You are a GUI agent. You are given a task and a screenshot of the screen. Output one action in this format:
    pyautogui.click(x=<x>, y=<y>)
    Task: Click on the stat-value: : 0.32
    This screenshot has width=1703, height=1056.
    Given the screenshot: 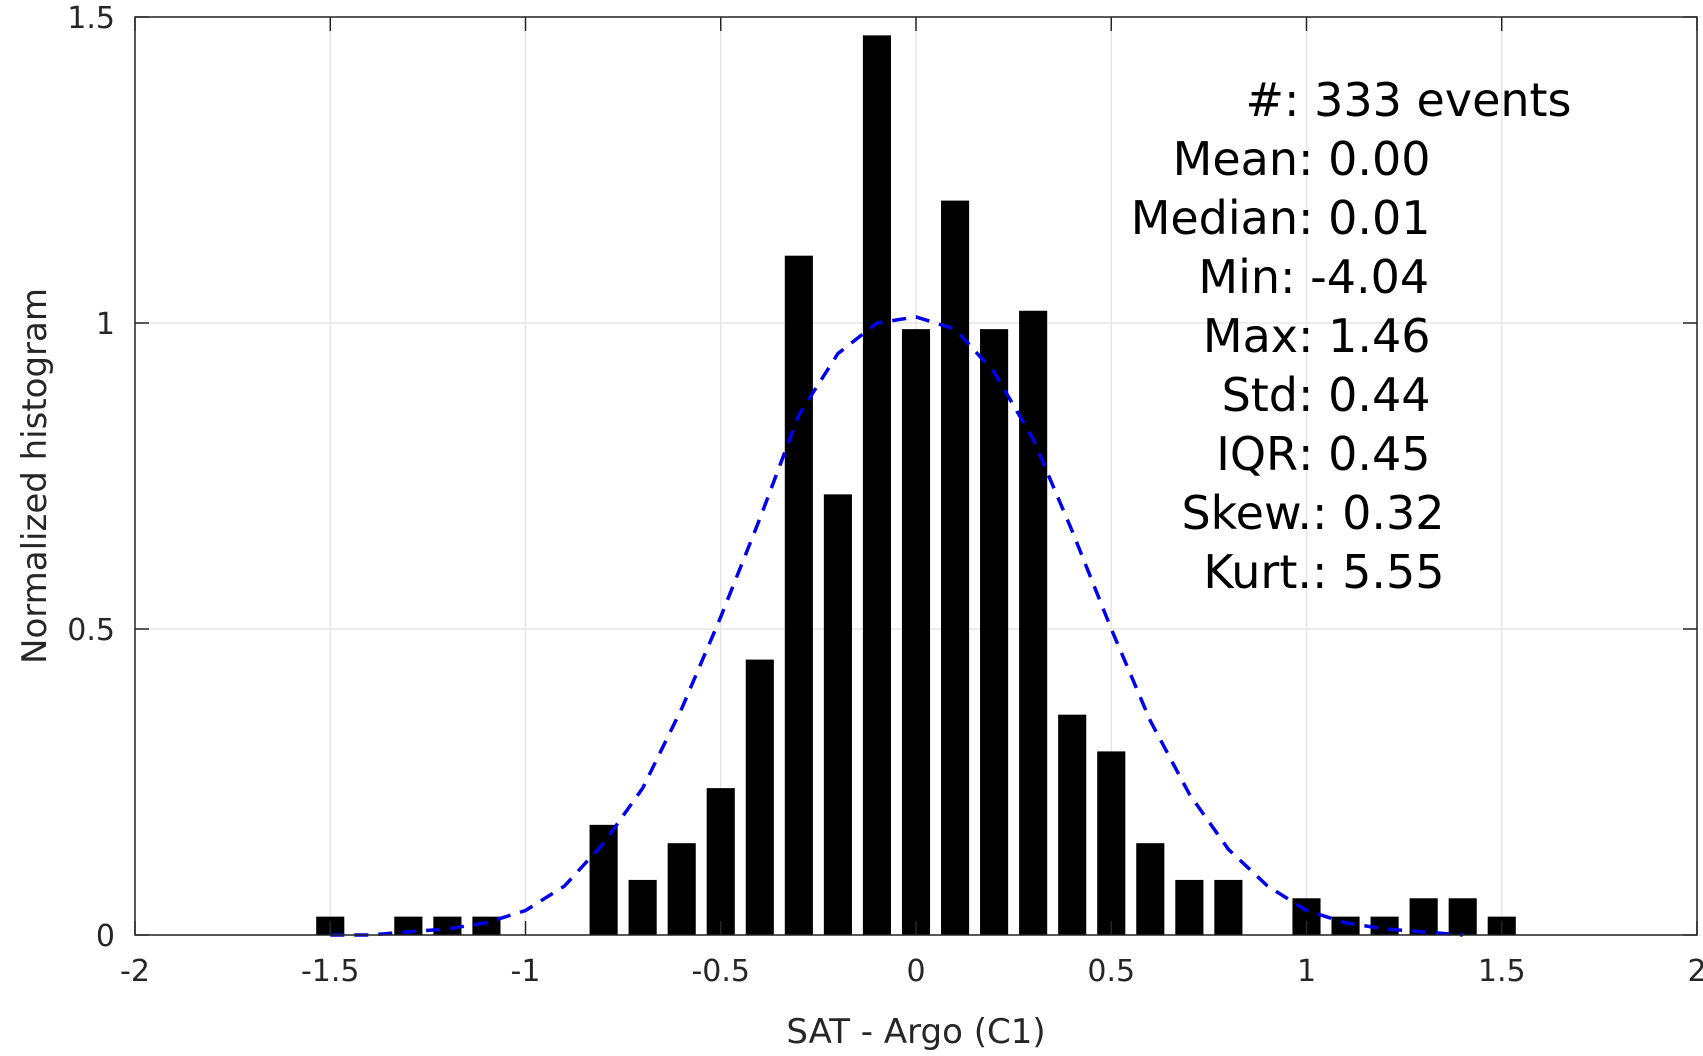 What is the action you would take?
    pyautogui.click(x=1378, y=513)
    